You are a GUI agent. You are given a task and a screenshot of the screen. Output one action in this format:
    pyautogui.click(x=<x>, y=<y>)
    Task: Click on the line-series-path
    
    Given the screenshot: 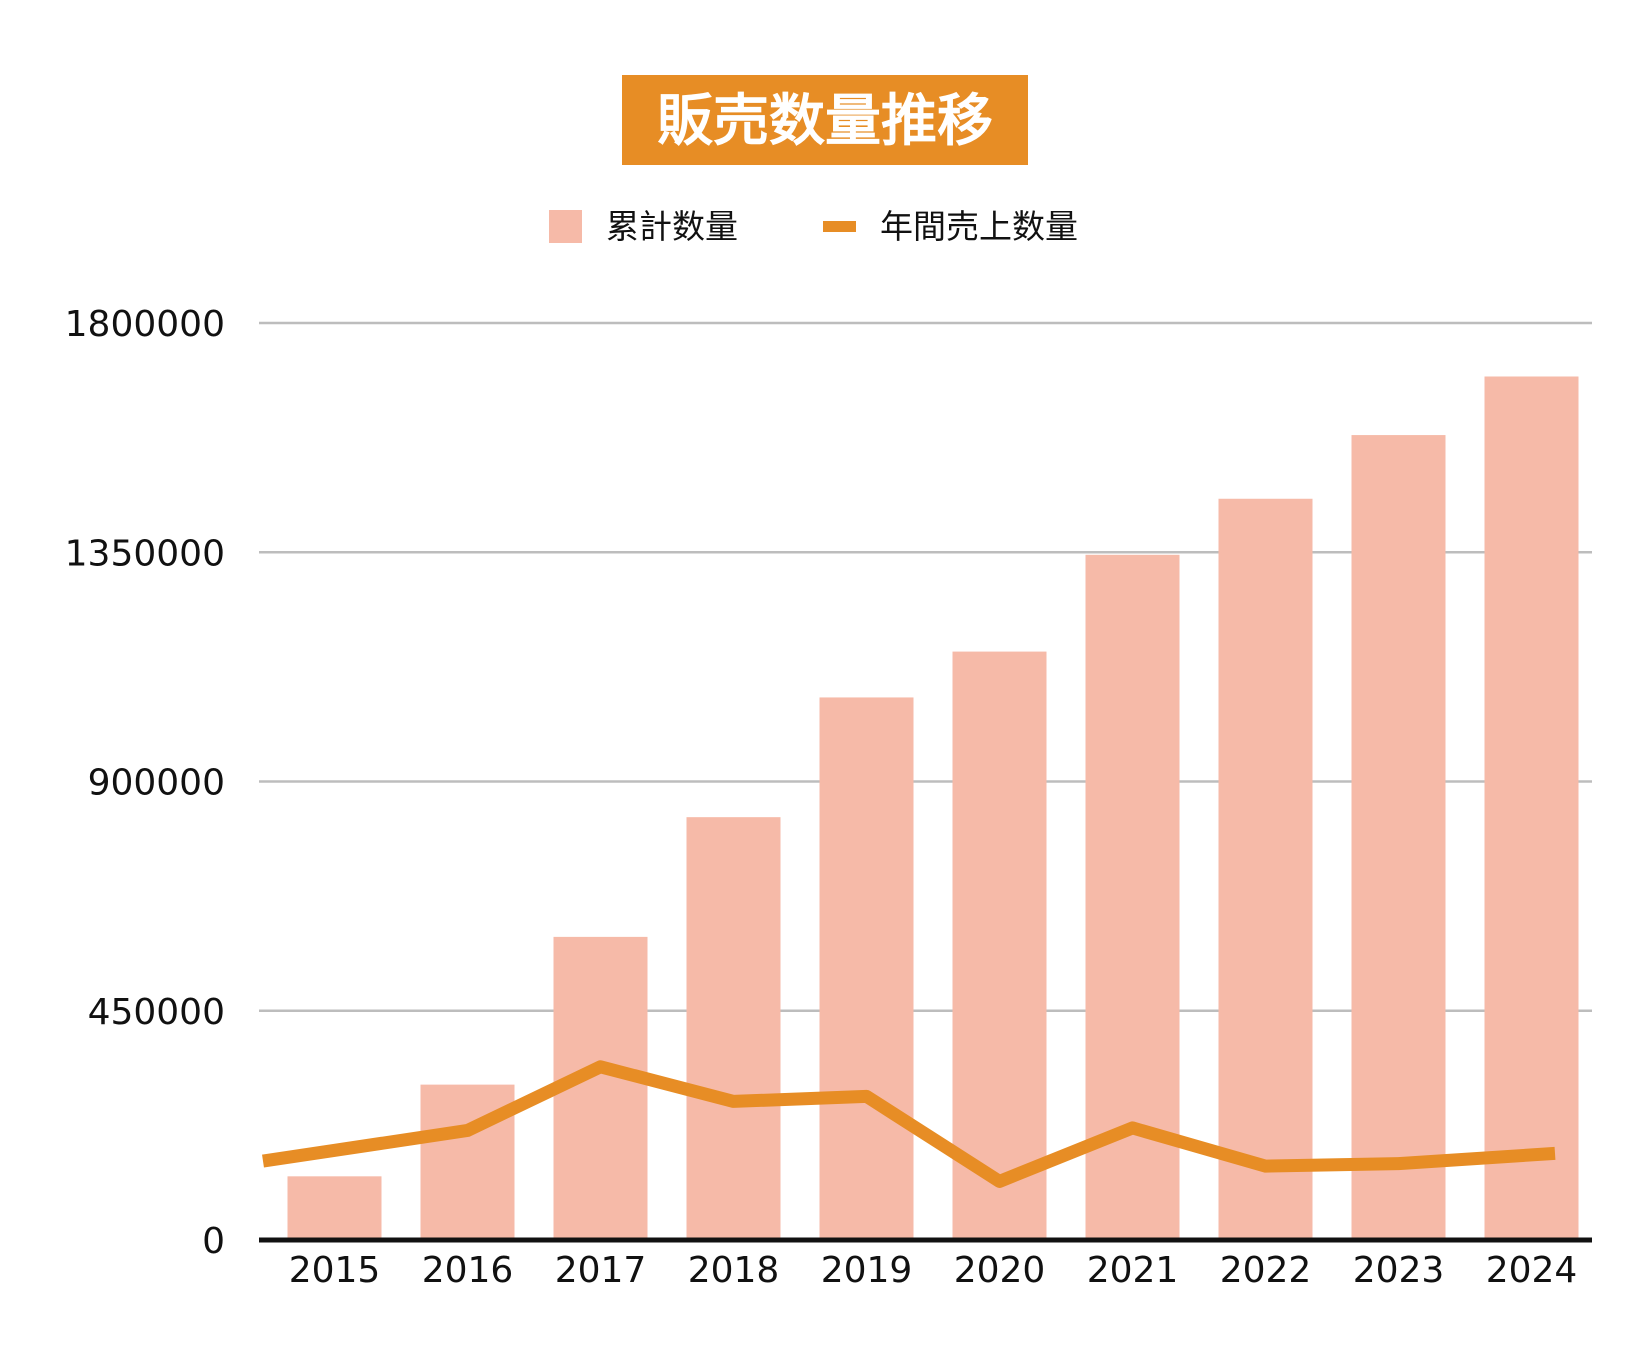 What is the action you would take?
    pyautogui.click(x=909, y=1124)
    